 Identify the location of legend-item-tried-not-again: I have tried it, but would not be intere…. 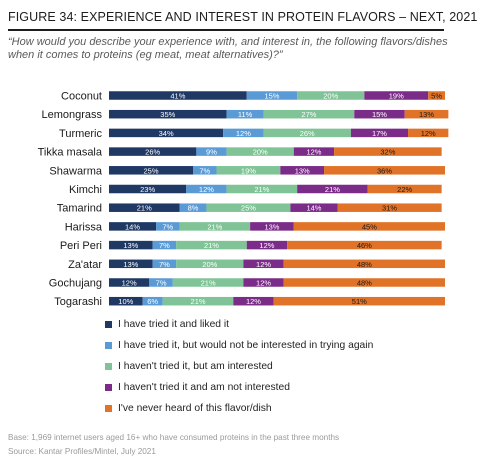
(239, 345).